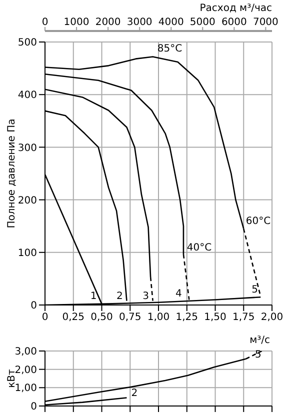  What do you see at coordinates (215, 318) in the screenshot?
I see `x-tick-label: 1,50` at bounding box center [215, 318].